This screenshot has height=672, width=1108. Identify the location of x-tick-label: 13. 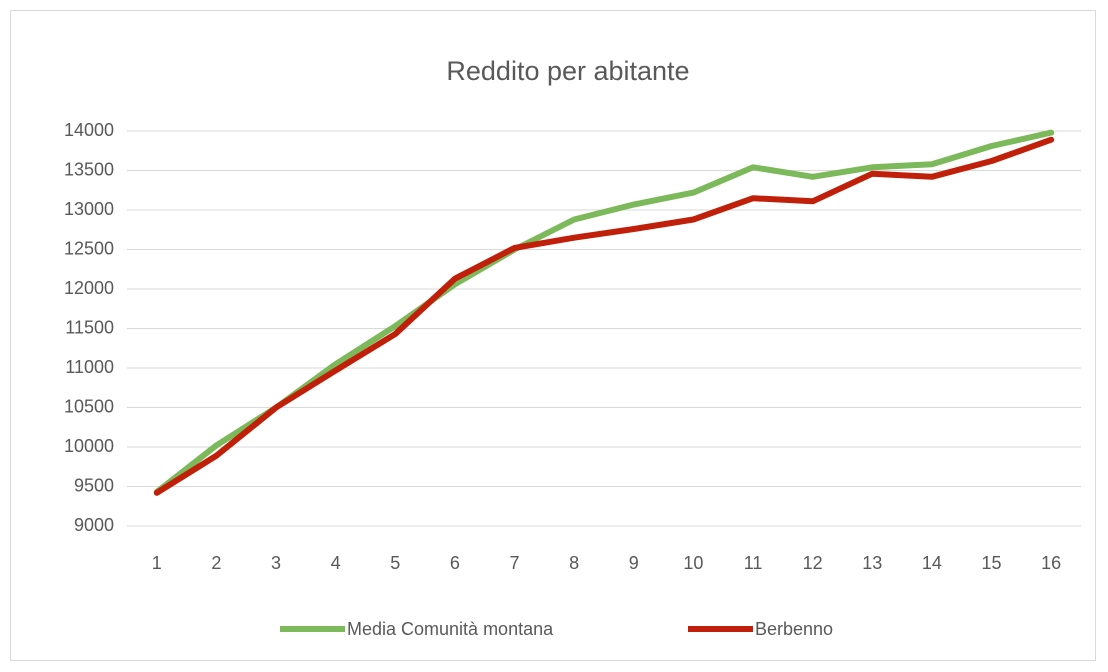
(872, 563).